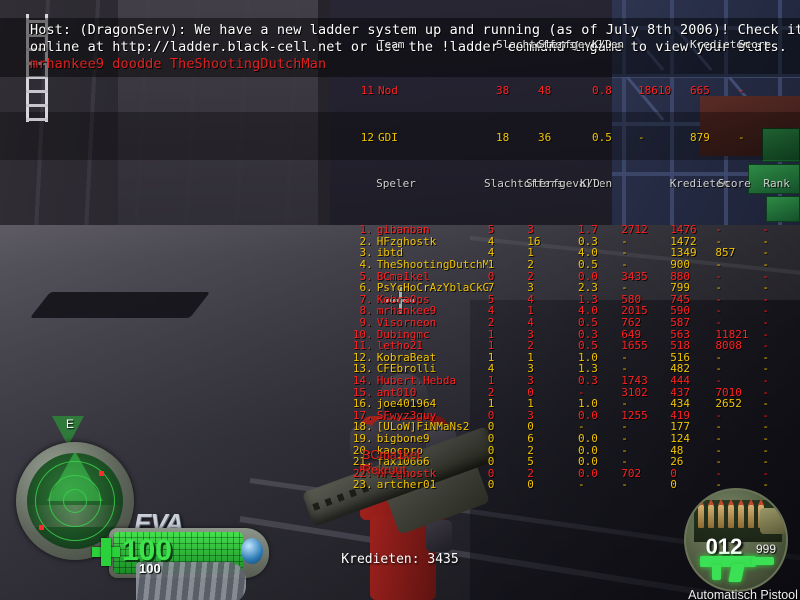 This screenshot has width=800, height=600. I want to click on team-credits: 665, so click(700, 91).